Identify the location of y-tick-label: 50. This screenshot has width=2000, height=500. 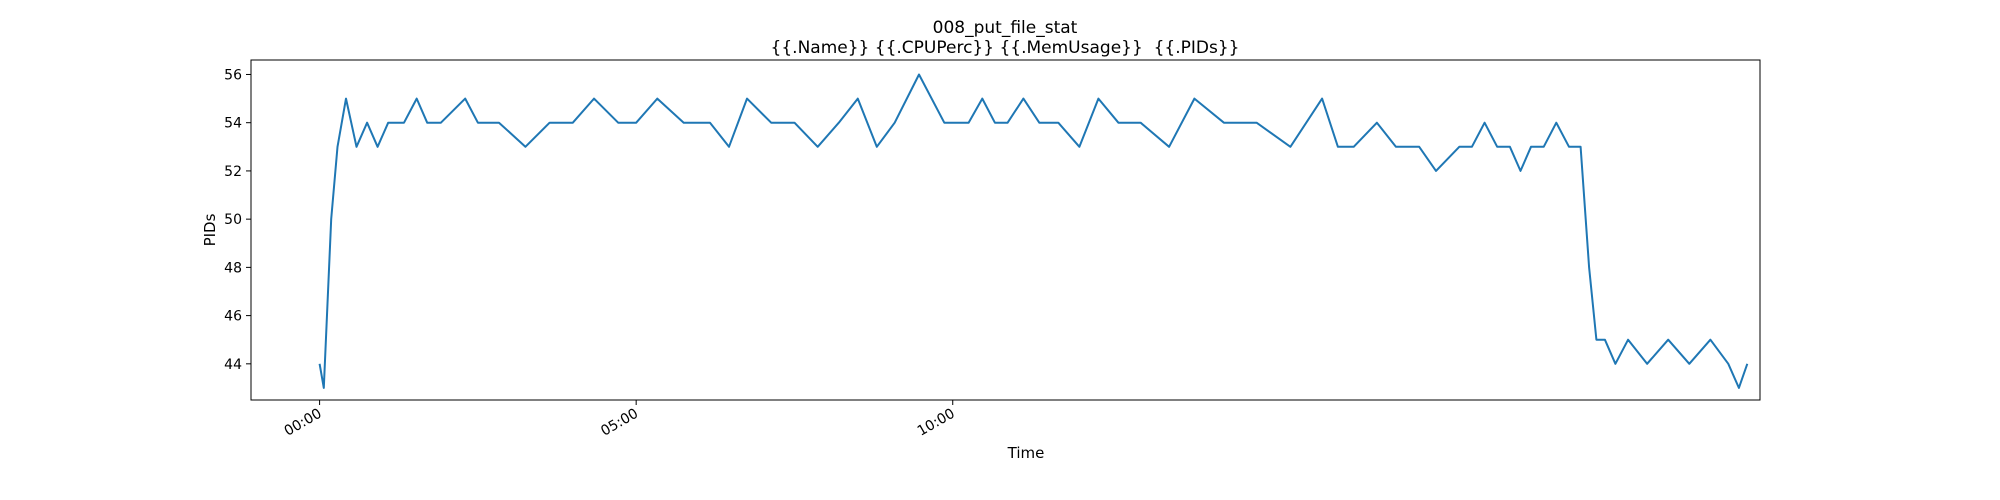
(233, 220).